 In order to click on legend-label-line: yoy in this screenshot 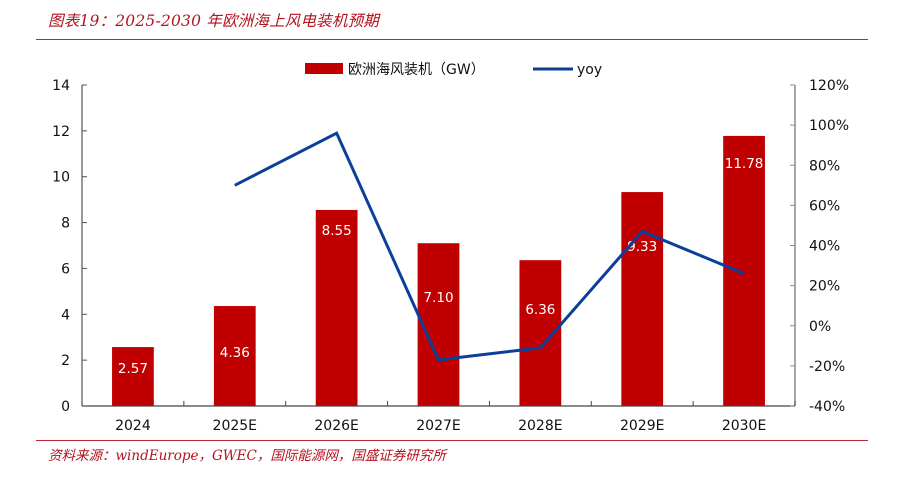, I will do `click(589, 70)`.